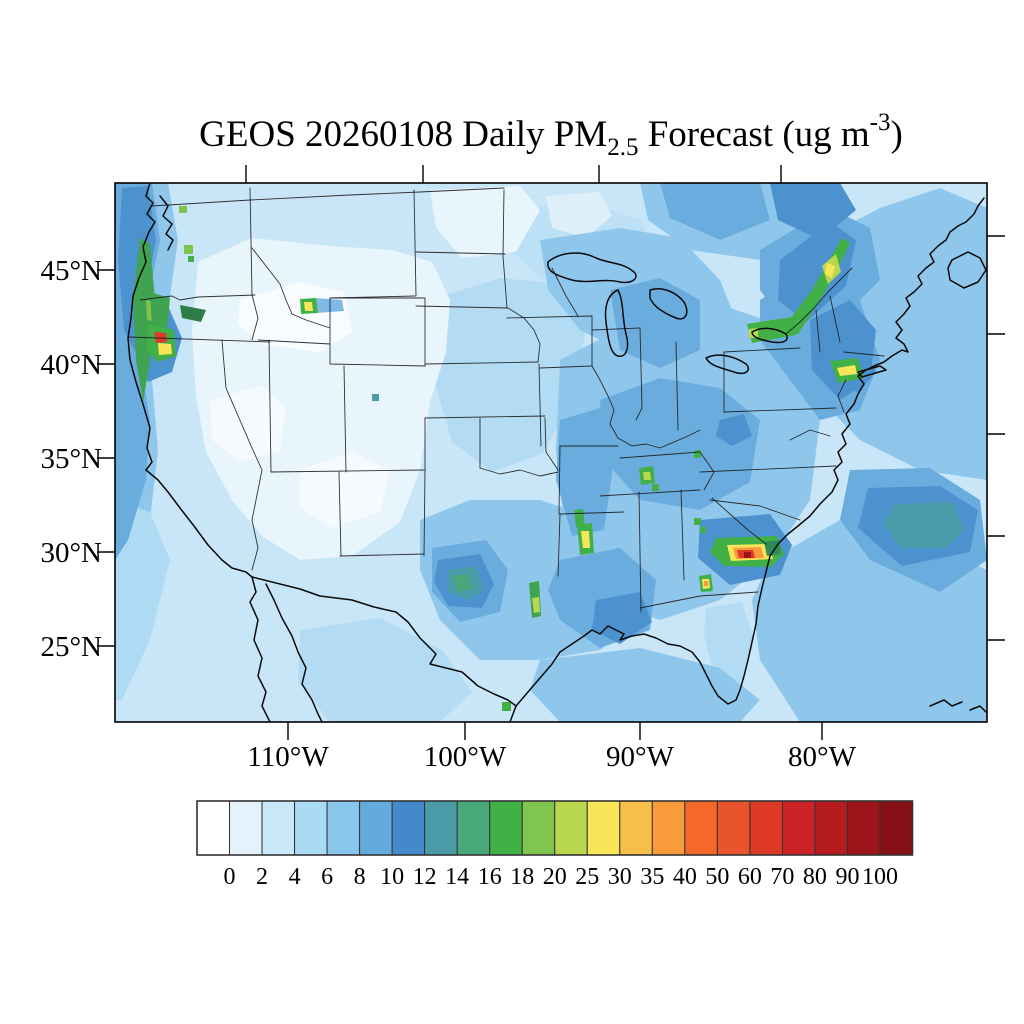 This screenshot has width=1024, height=1024. I want to click on colorbar-tick-label: 10, so click(392, 877).